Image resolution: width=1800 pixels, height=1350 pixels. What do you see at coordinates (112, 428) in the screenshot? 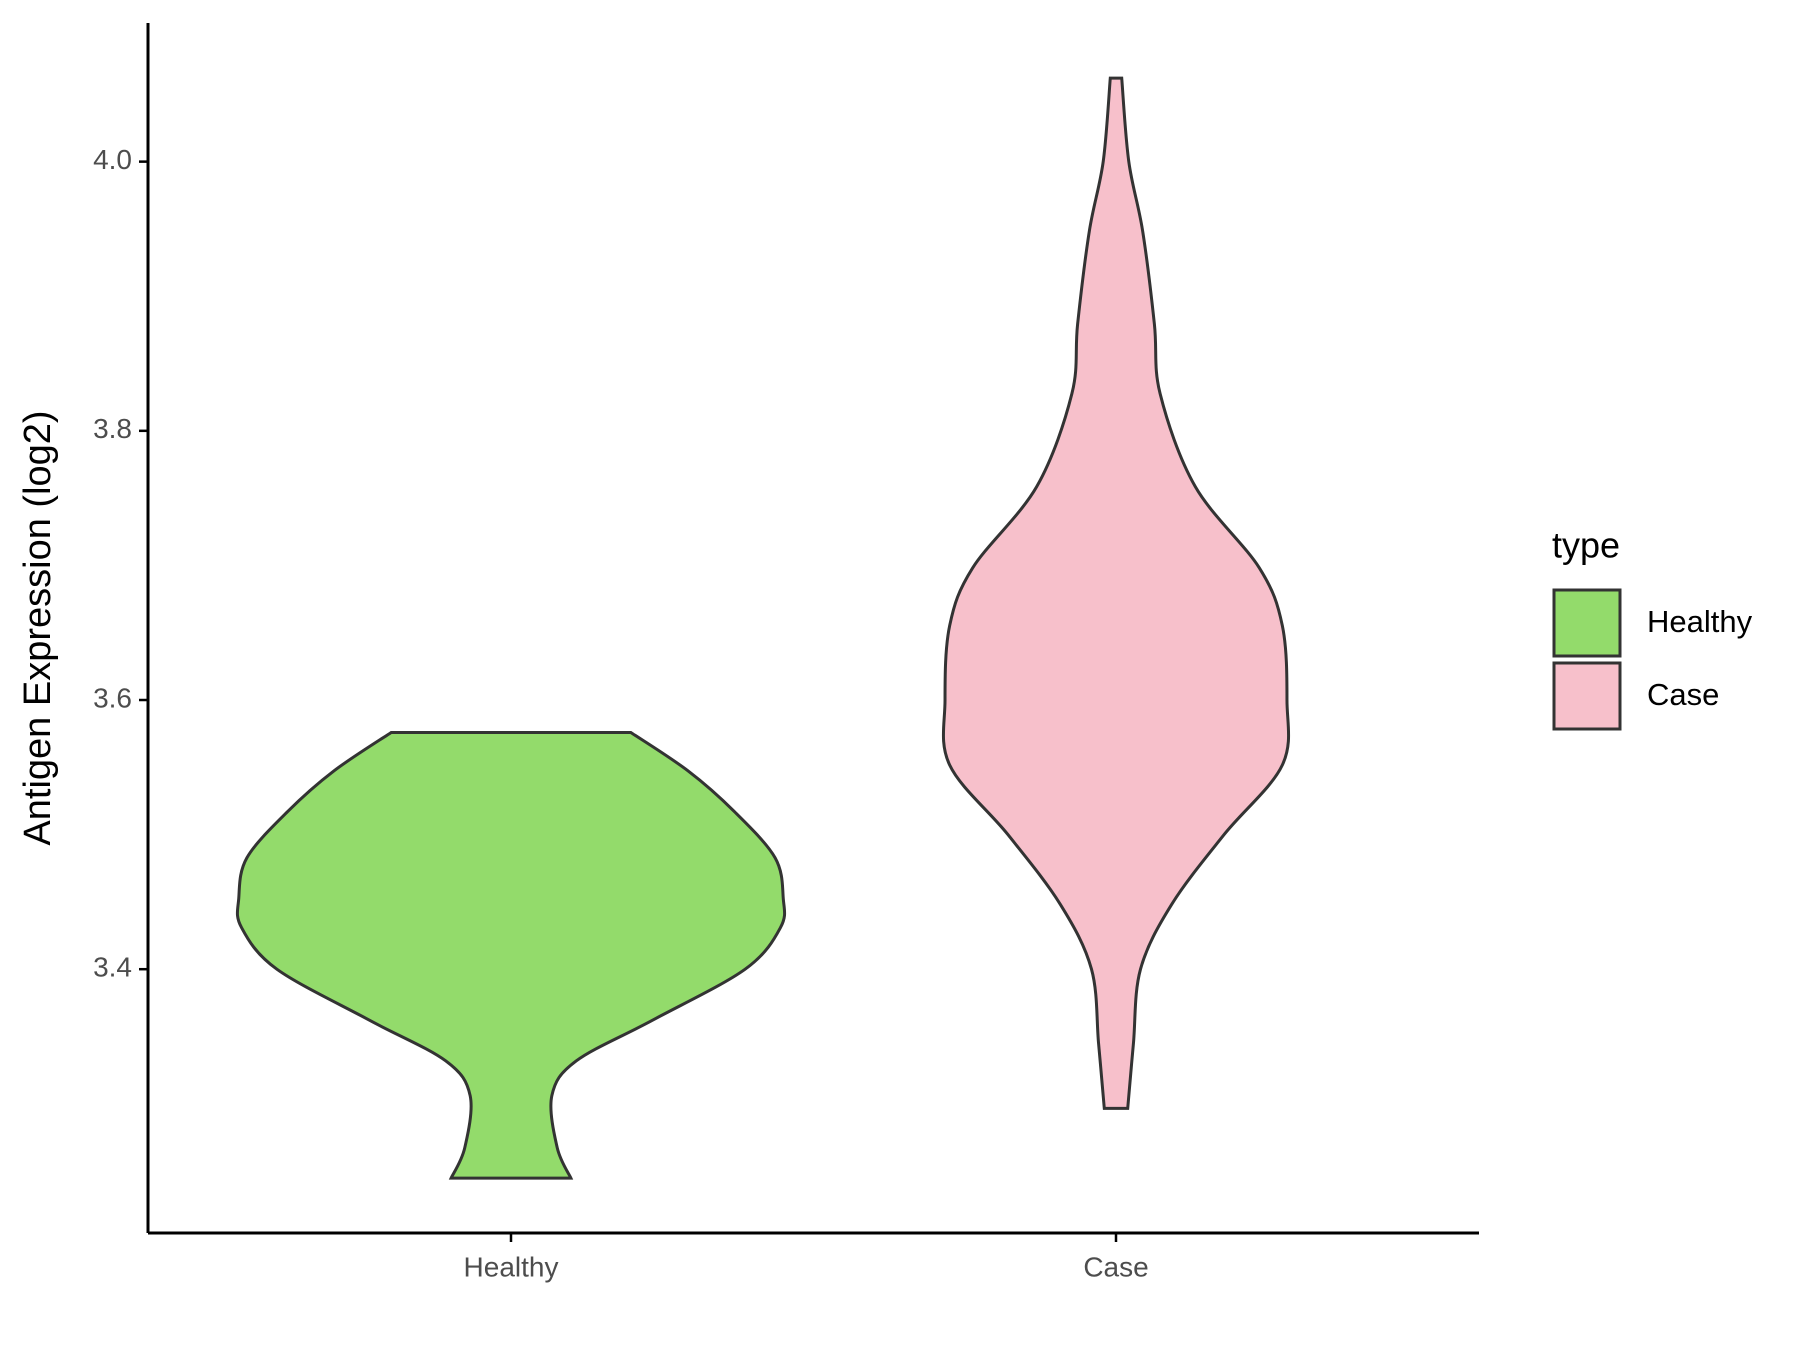
I see `y-tick-label: 3.8` at bounding box center [112, 428].